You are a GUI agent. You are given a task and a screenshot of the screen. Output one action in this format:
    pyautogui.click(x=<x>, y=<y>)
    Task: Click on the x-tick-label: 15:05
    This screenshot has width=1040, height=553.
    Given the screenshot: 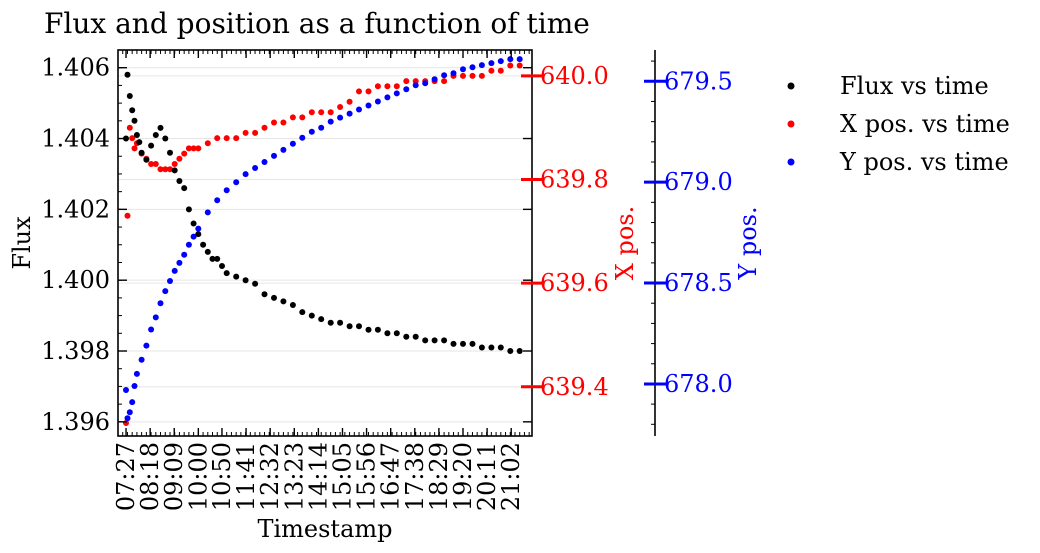 What is the action you would take?
    pyautogui.click(x=343, y=476)
    